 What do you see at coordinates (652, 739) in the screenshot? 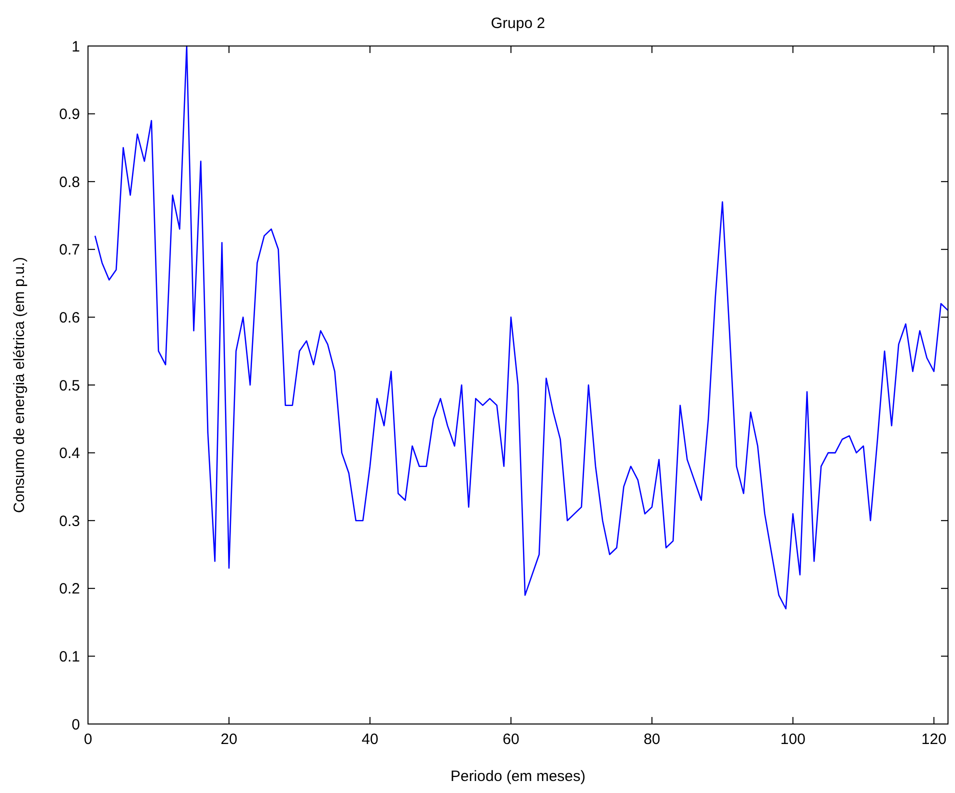
I see `x-tick-label: 80` at bounding box center [652, 739].